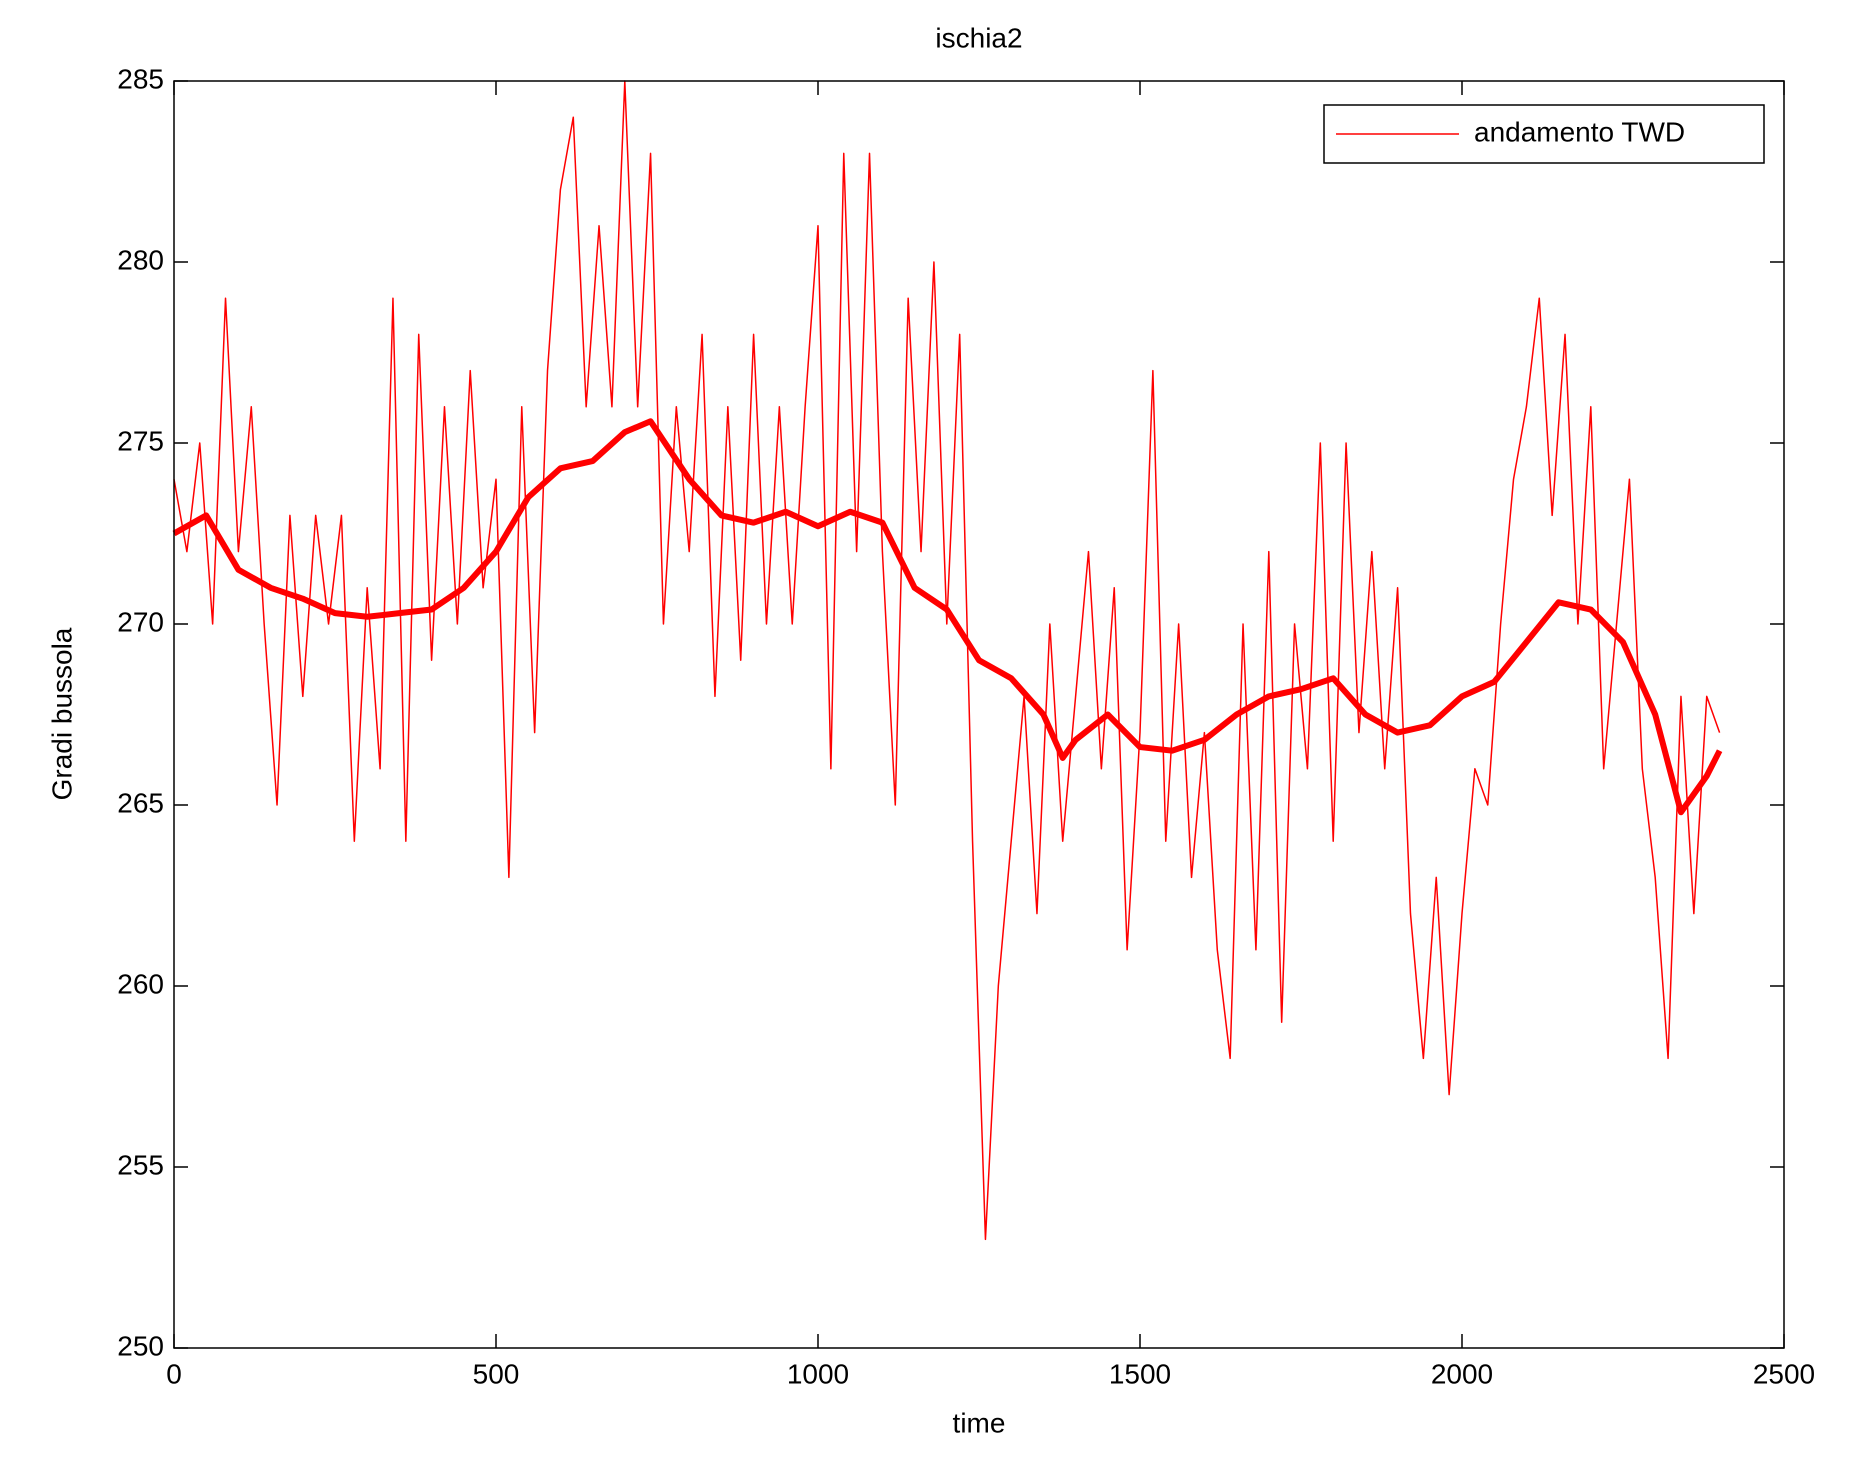  Describe the element at coordinates (140, 78) in the screenshot. I see `y-tick-label: 285` at that location.